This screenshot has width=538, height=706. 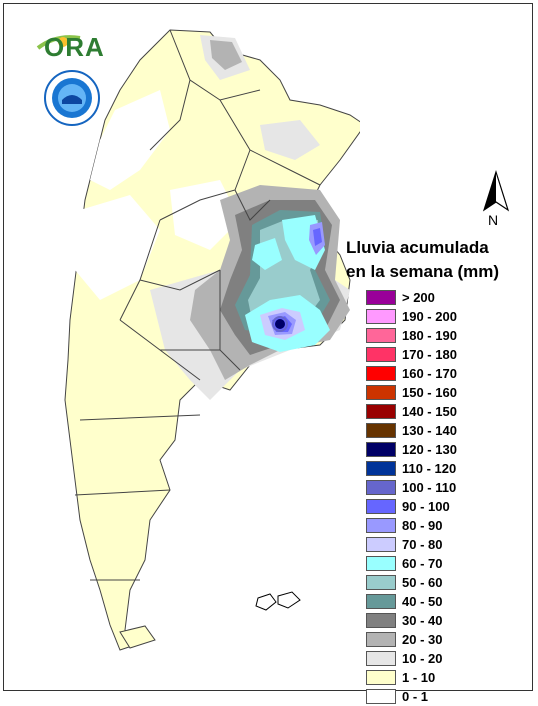 I want to click on ora-logo: ORA, so click(x=71, y=46).